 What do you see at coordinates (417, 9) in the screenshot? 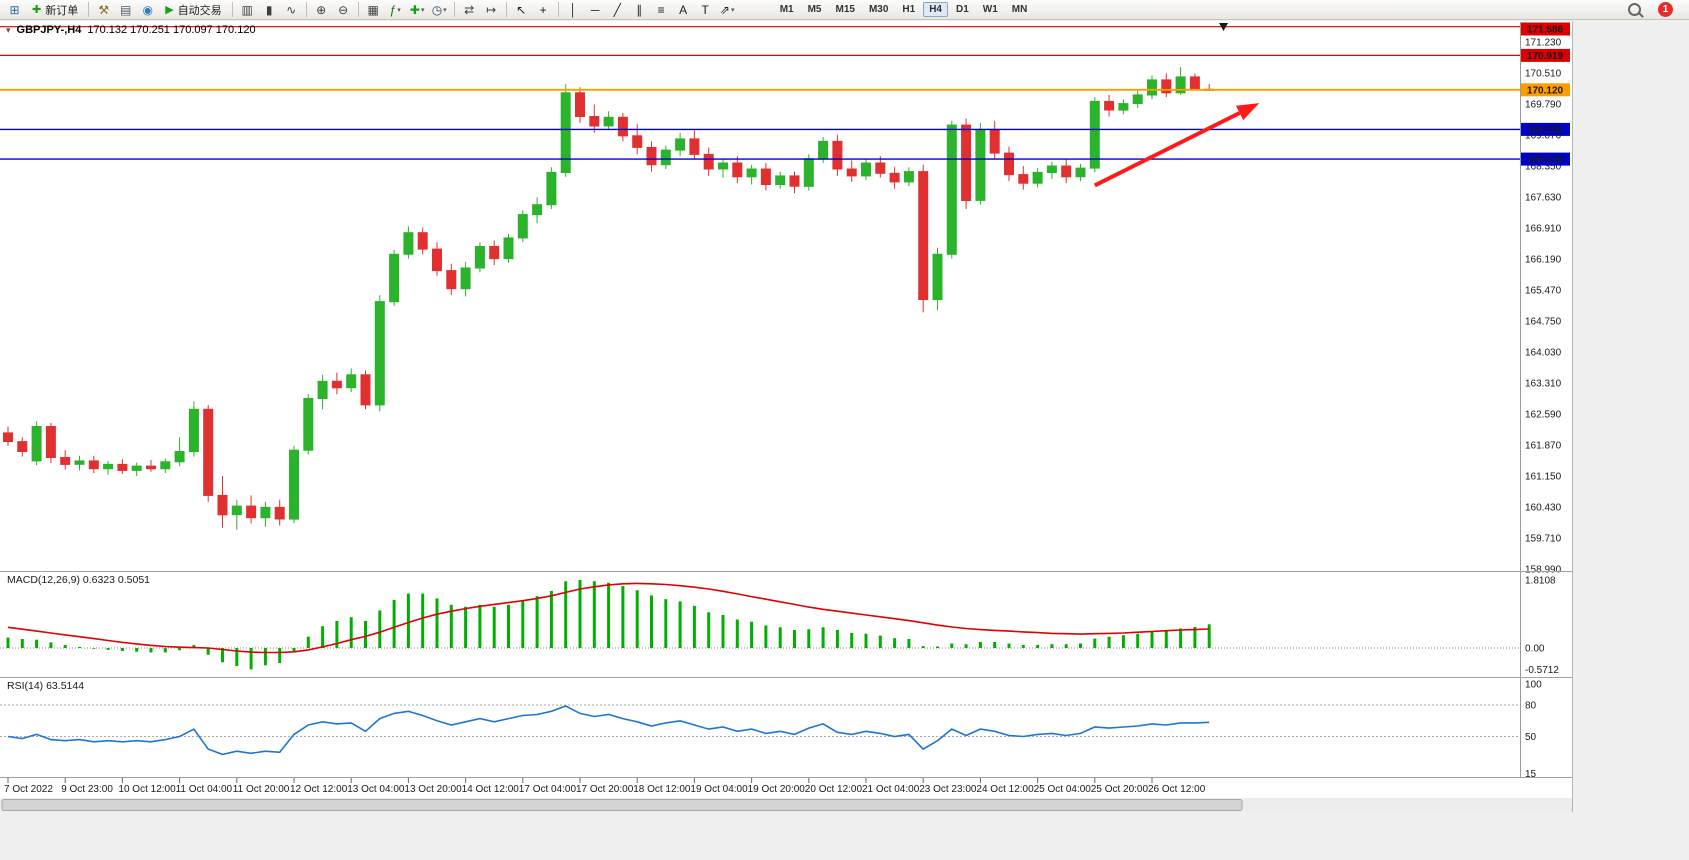
I see `new-chart-dropdown-icon: ✚ ▾` at bounding box center [417, 9].